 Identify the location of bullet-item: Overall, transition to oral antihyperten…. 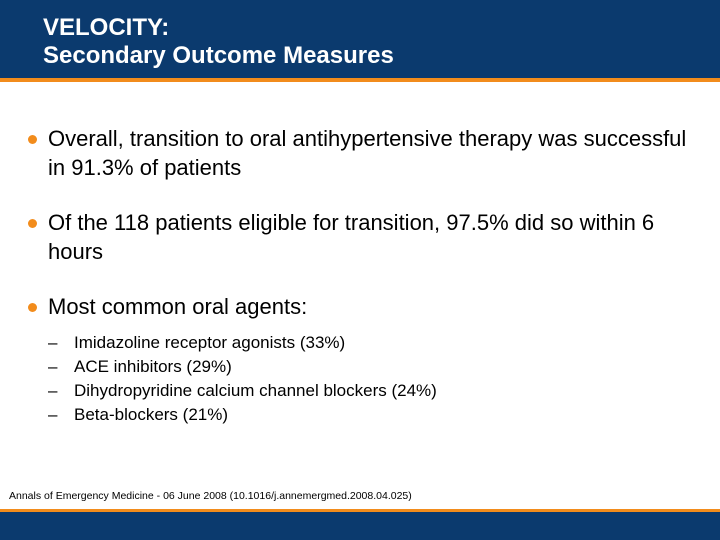
(368, 153).